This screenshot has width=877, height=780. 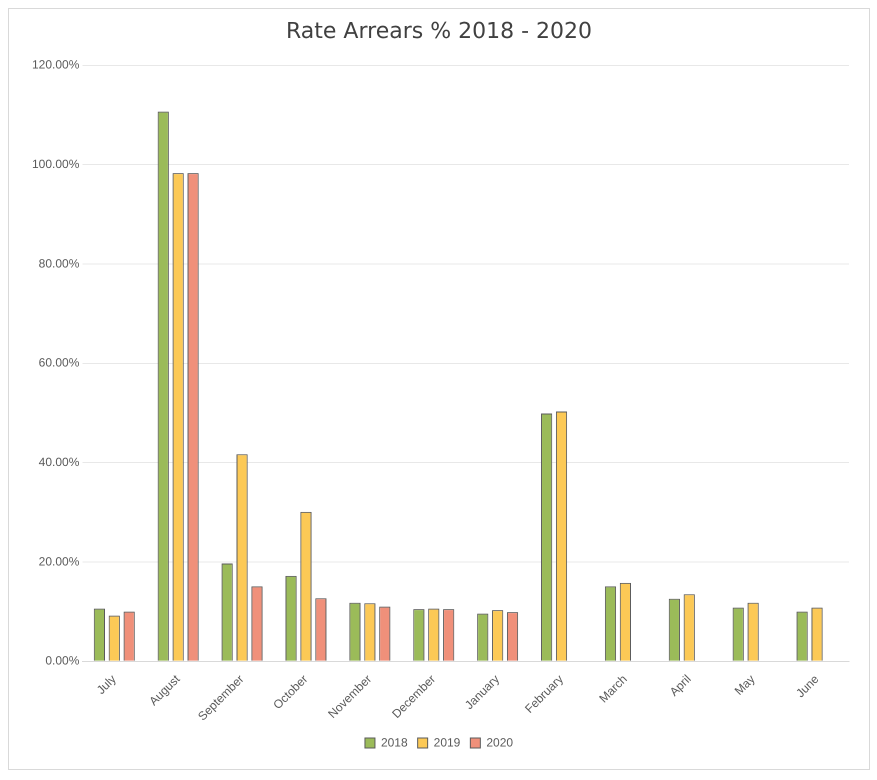 I want to click on legend-label: 2020, so click(x=500, y=742).